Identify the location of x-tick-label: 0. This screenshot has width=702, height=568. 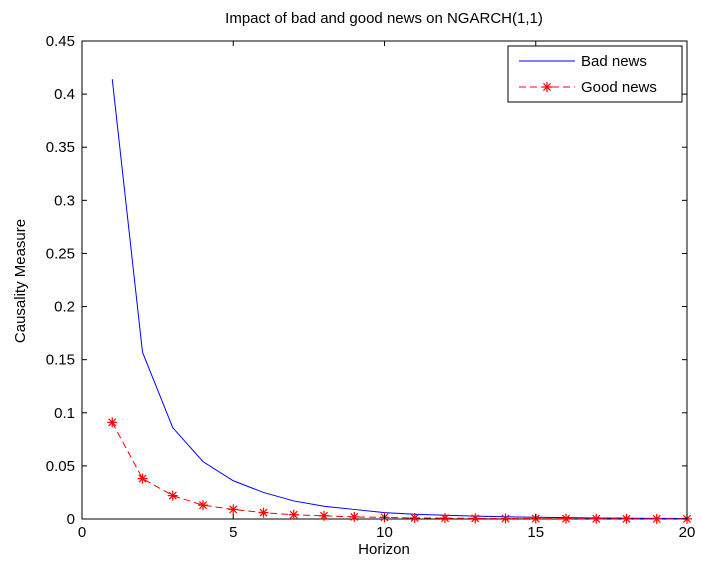
(82, 532).